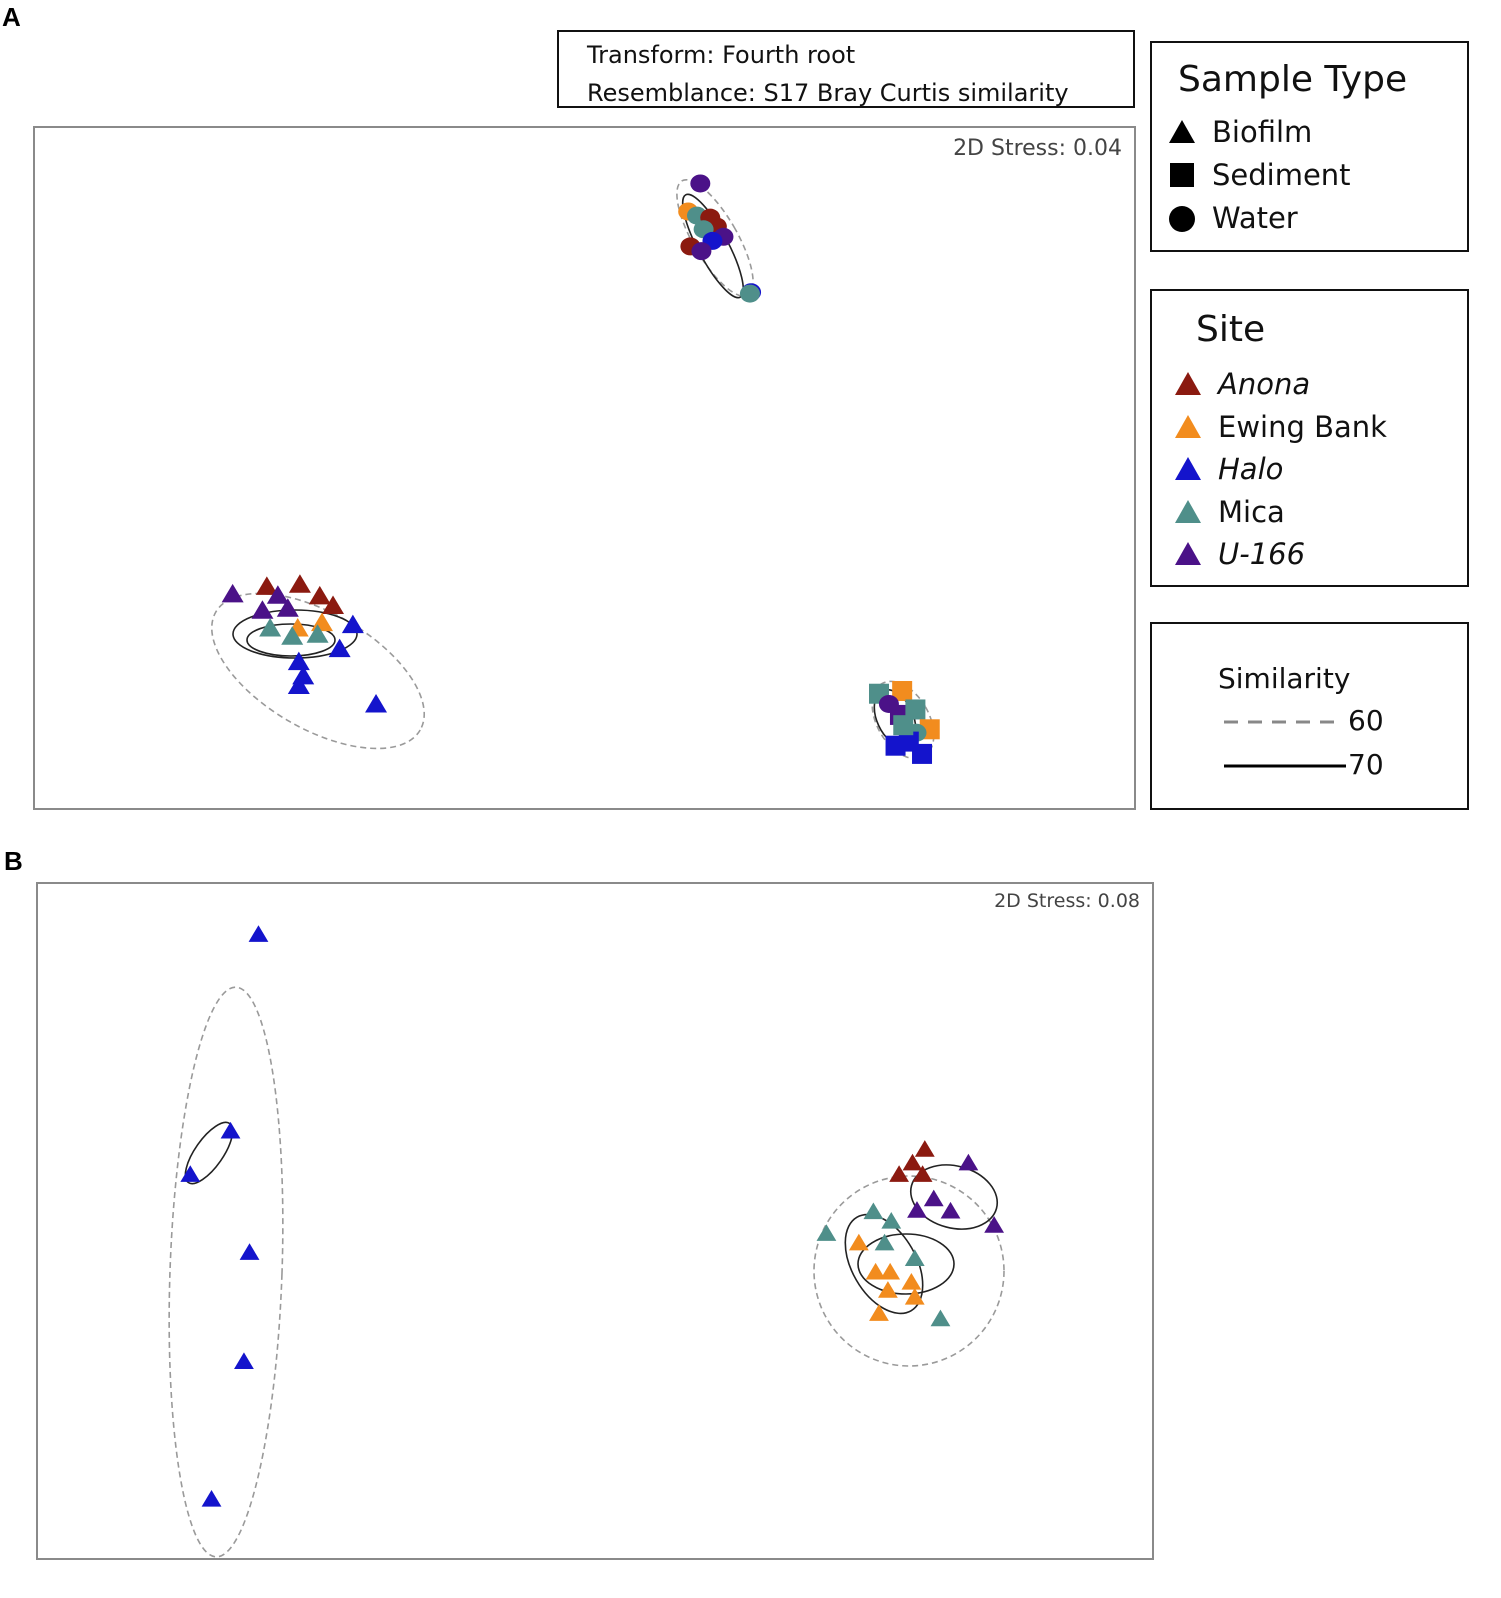  I want to click on similarity-70-label: 70, so click(1366, 764).